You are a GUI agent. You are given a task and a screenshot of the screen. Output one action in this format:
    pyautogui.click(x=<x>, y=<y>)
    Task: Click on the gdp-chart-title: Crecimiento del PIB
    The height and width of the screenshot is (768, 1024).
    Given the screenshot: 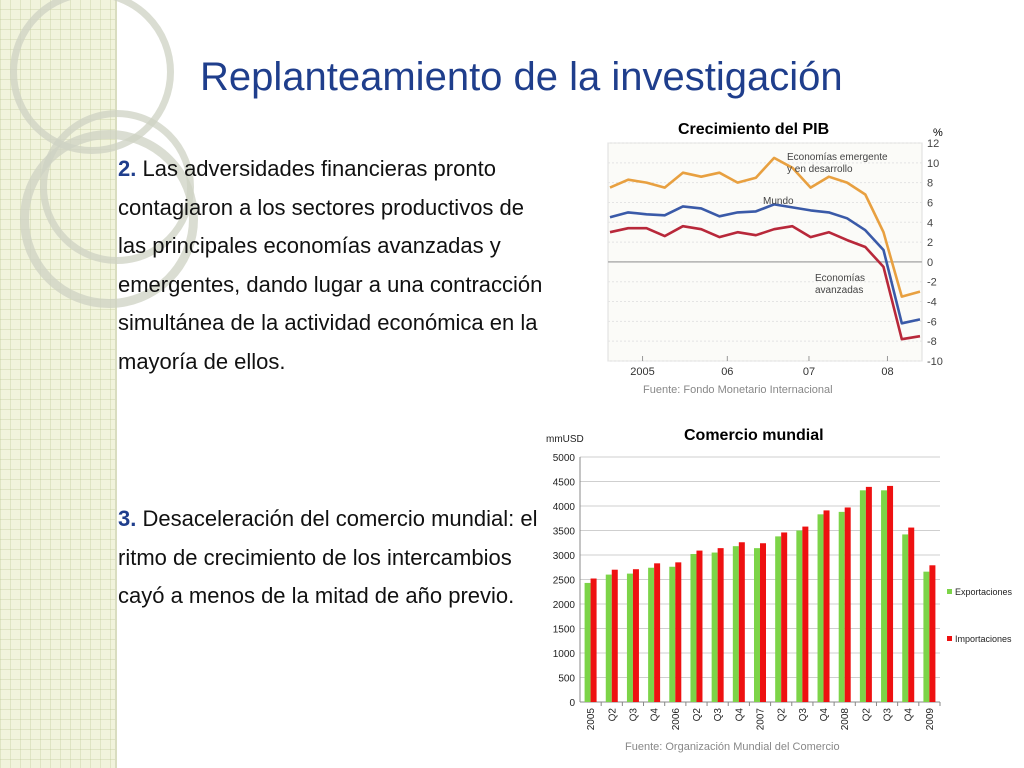 What is the action you would take?
    pyautogui.click(x=754, y=129)
    